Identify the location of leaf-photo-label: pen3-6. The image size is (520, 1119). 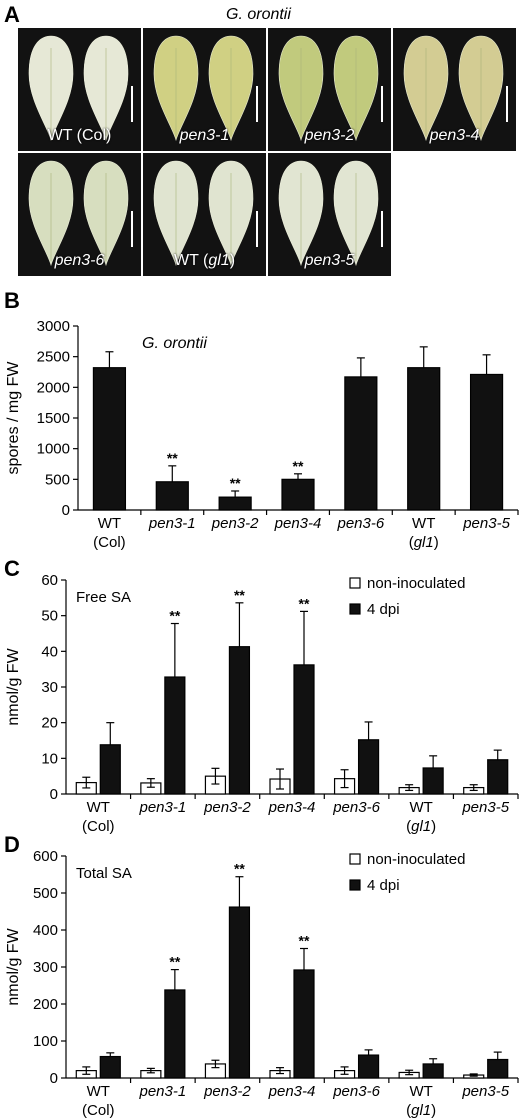
(79, 260).